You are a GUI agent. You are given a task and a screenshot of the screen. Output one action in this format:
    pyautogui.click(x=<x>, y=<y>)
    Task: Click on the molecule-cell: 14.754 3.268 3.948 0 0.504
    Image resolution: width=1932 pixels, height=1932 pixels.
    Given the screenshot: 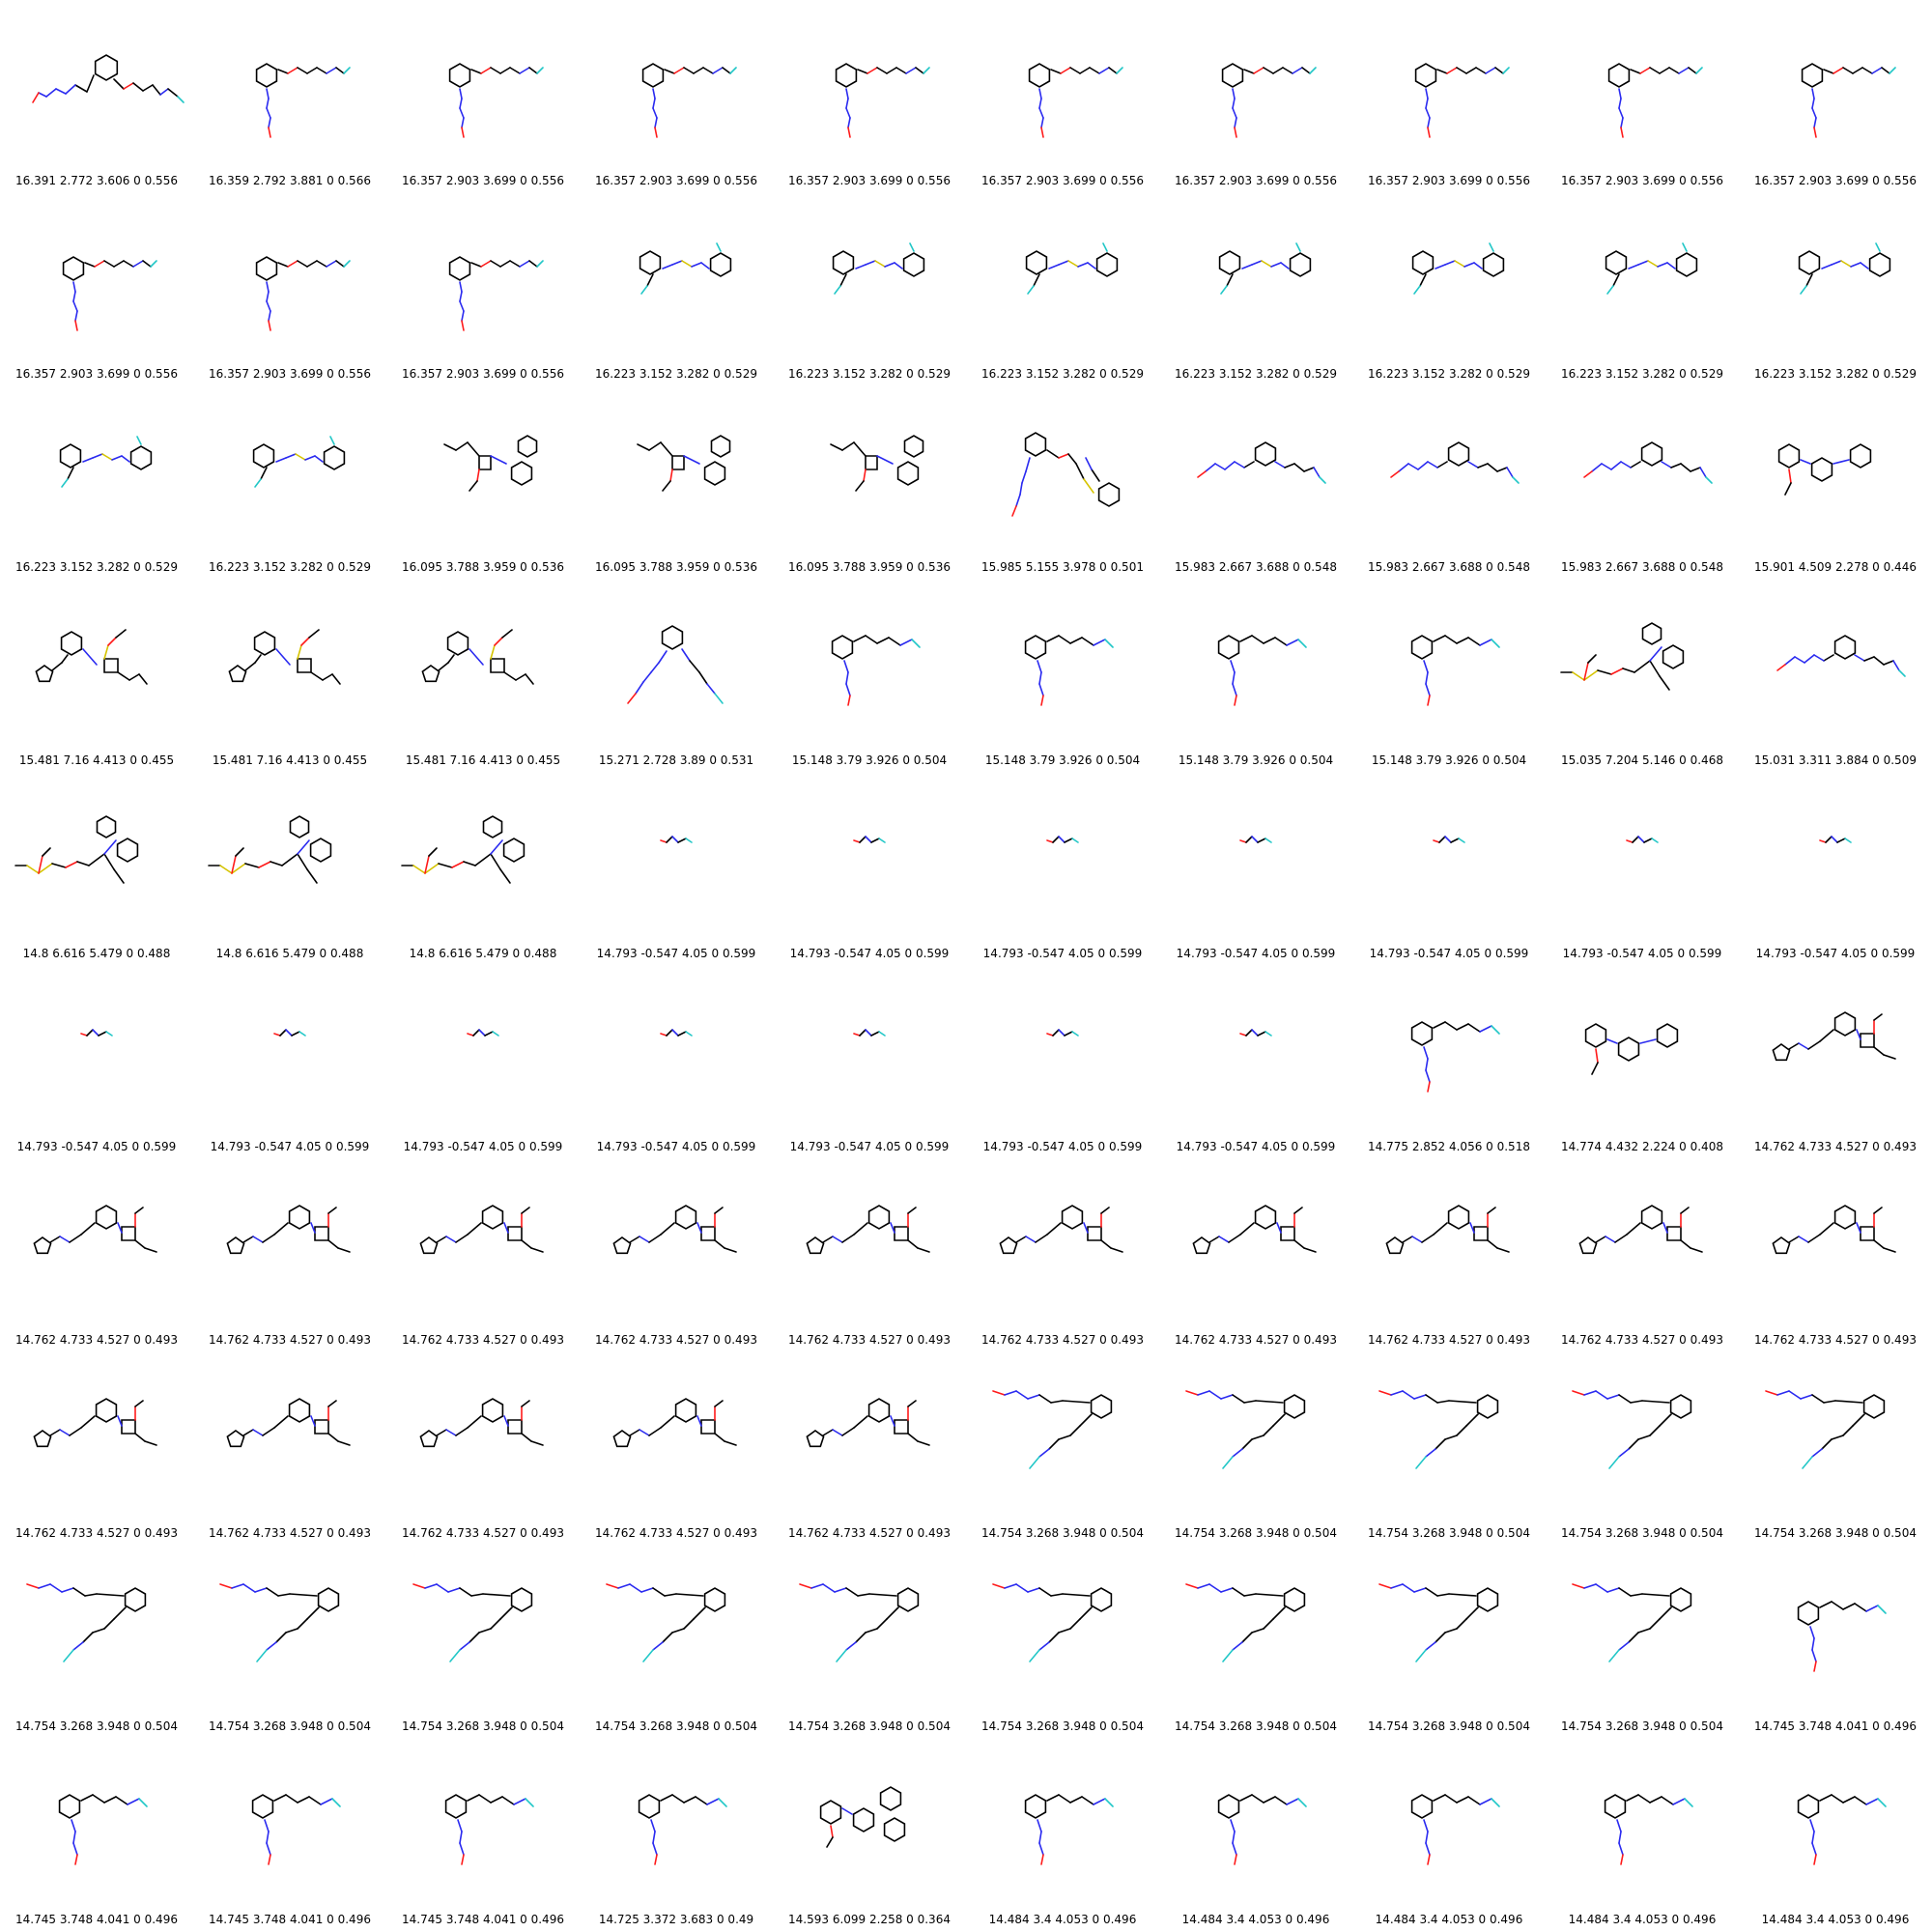 What is the action you would take?
    pyautogui.click(x=483, y=1642)
    